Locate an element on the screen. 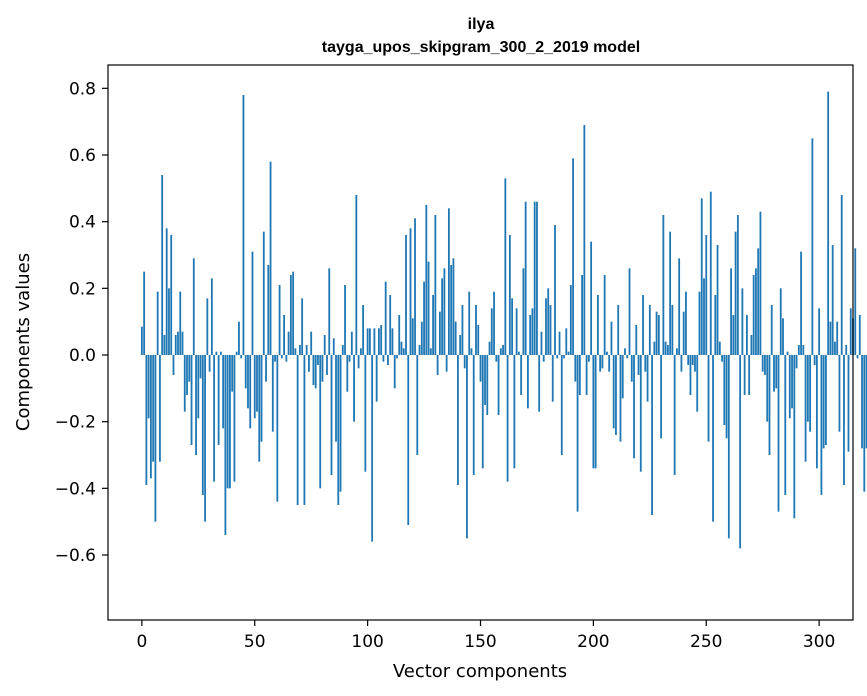  y-tick-label: −0.4 is located at coordinates (75, 489).